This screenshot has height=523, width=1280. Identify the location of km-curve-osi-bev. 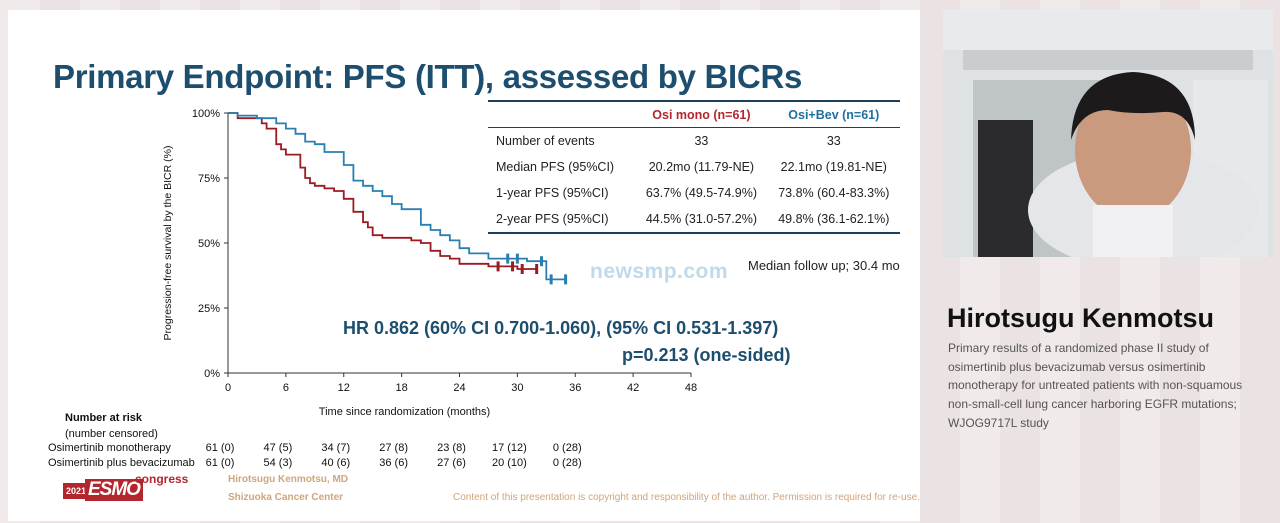
(397, 196).